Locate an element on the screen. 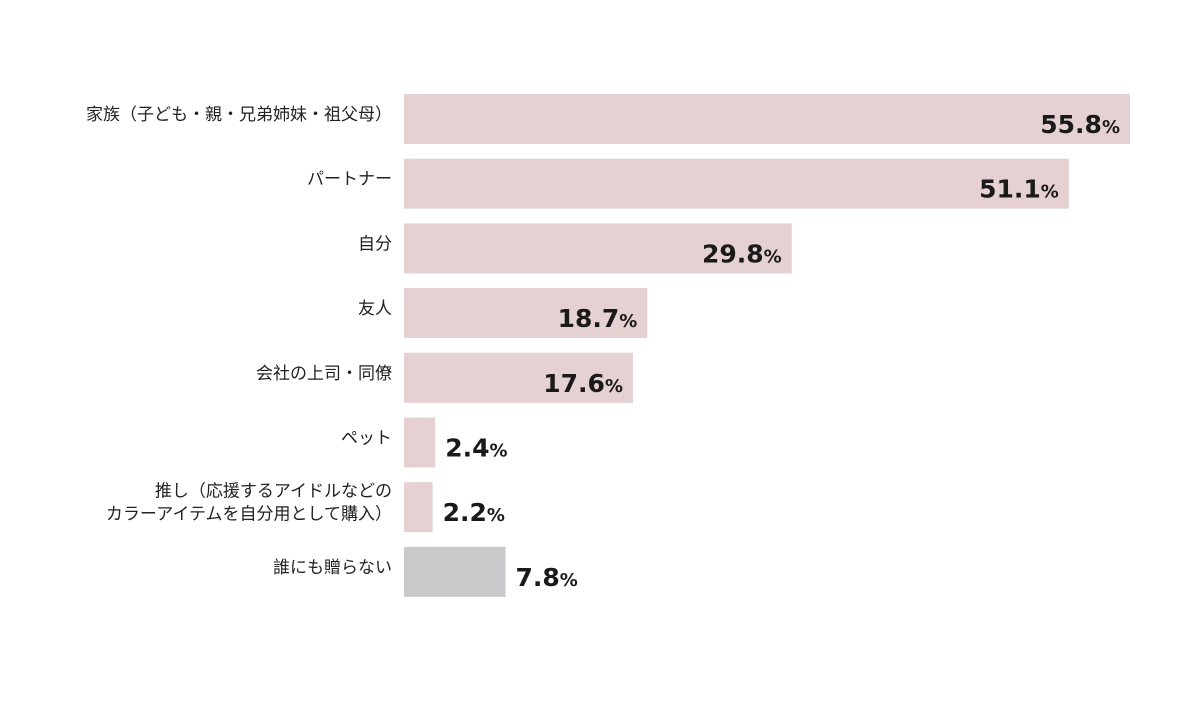 The height and width of the screenshot is (712, 1191). category-label-8: 誰にも贈らない is located at coordinates (332, 568).